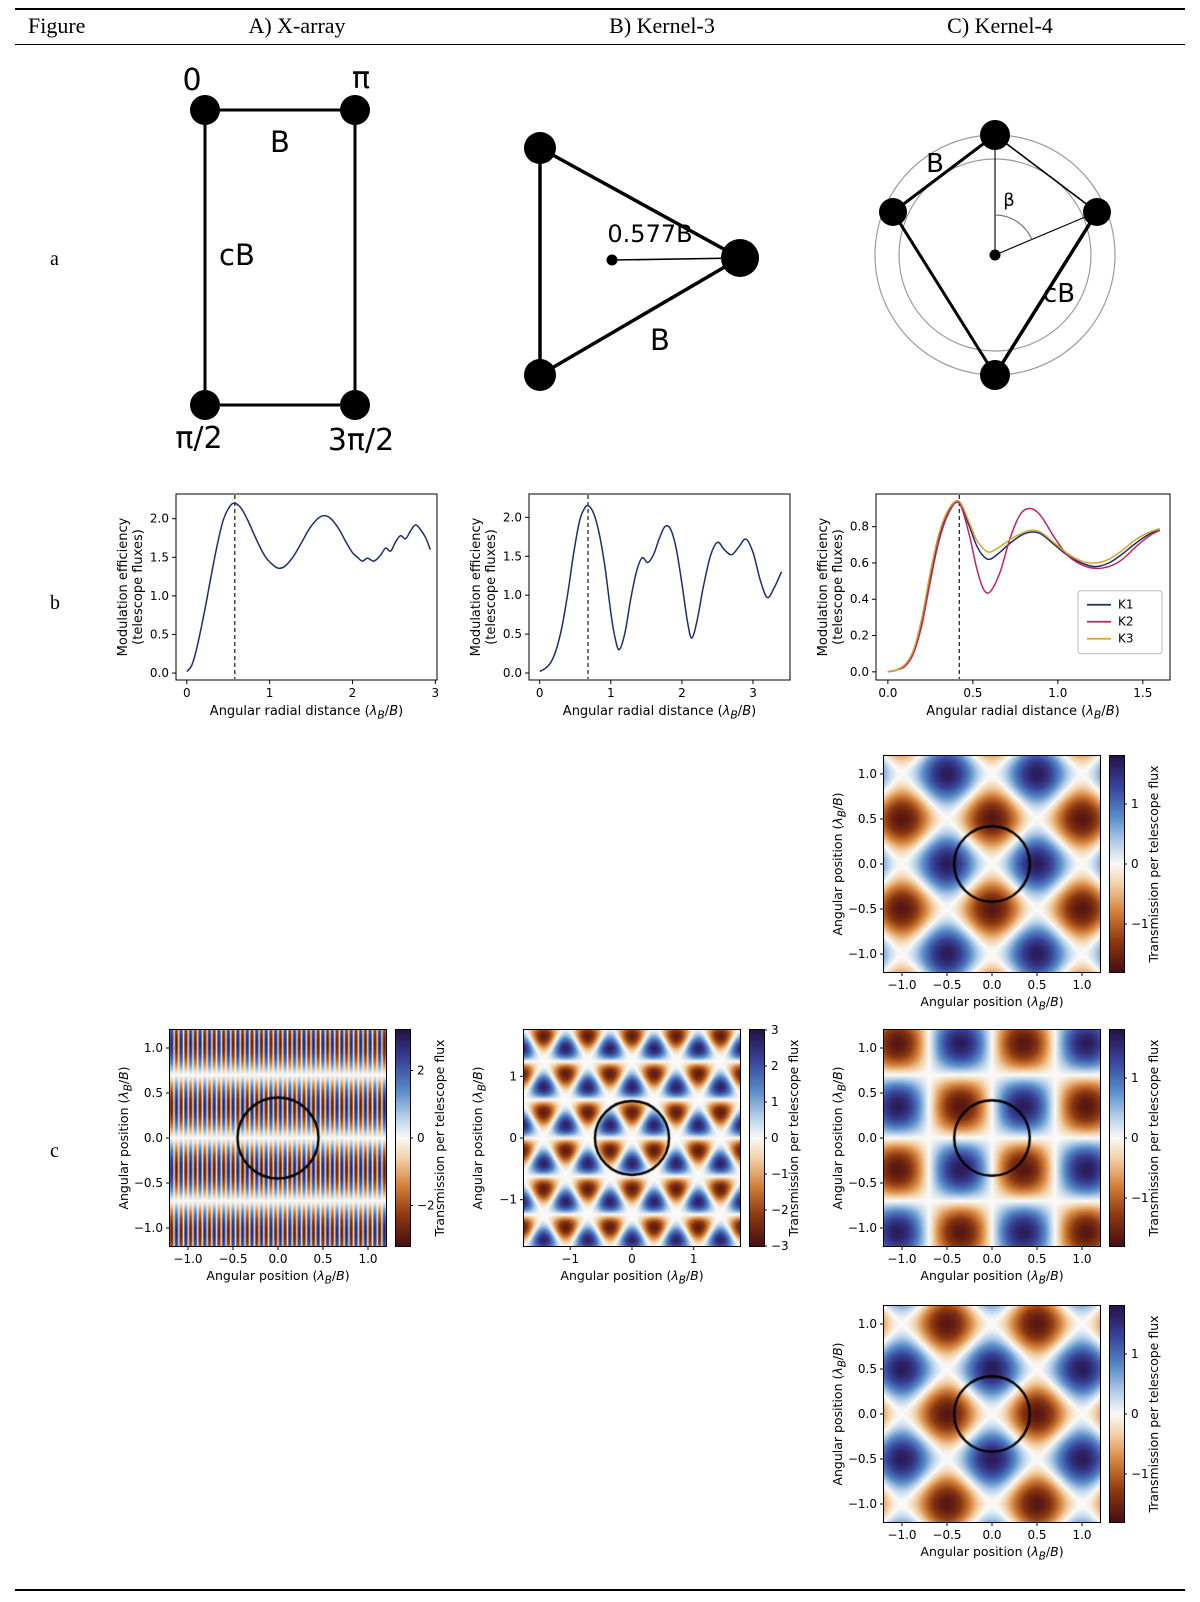 This screenshot has width=1200, height=1602. I want to click on kernel4-edge-right, so click(1046, 173).